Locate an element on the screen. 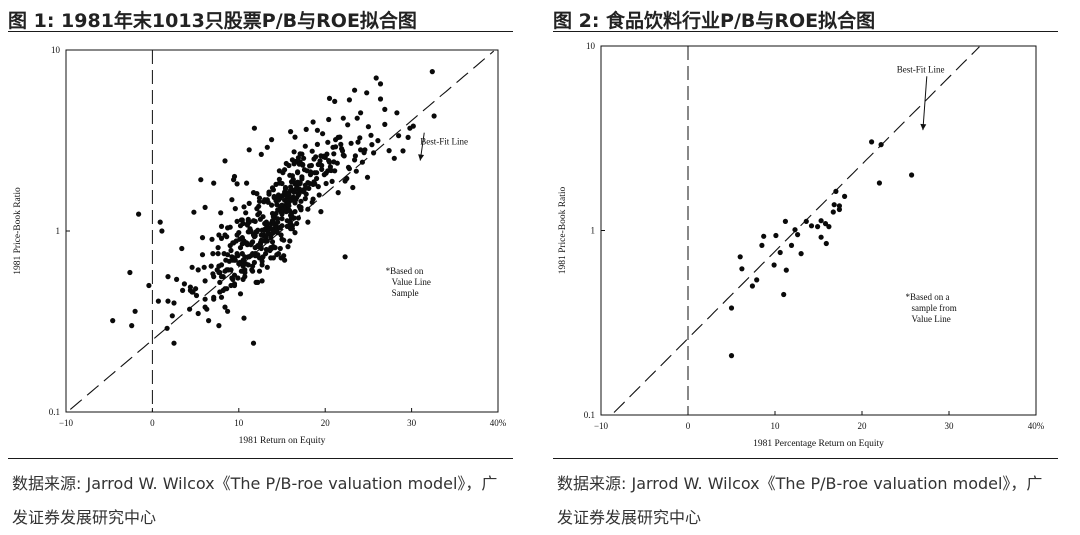  figure-title: 图 2: 食品饮料行业P/B与ROE拟合图 is located at coordinates (714, 21).